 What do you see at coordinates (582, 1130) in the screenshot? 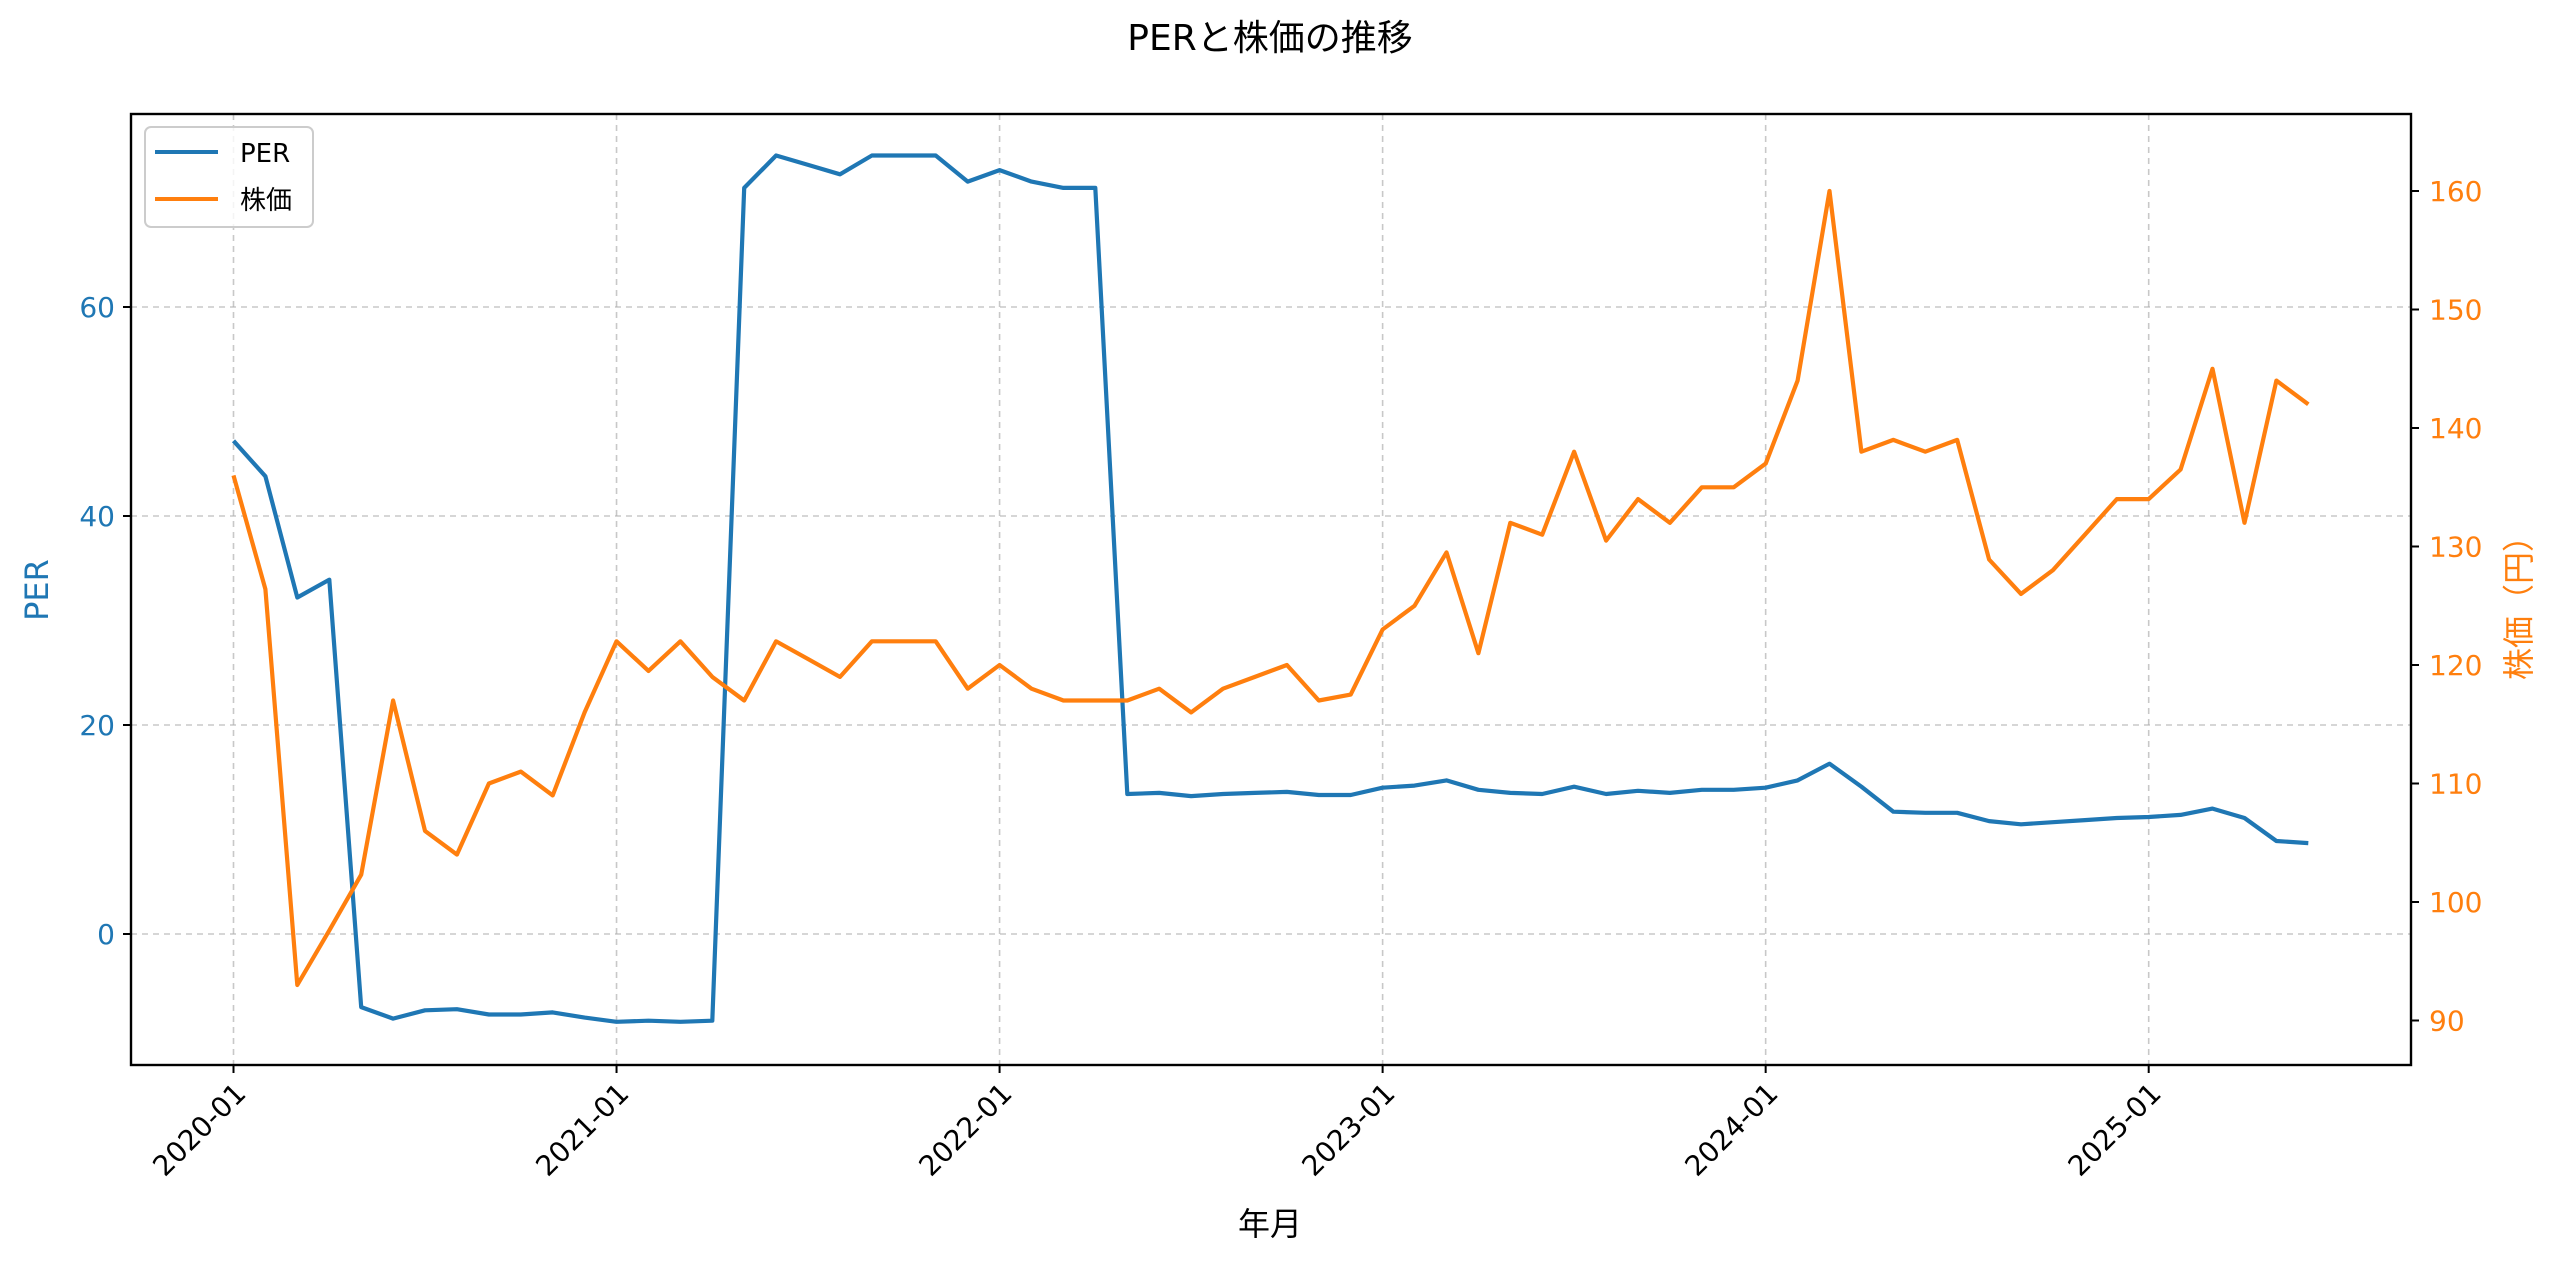
I see `x-tick-label: 2021-01` at bounding box center [582, 1130].